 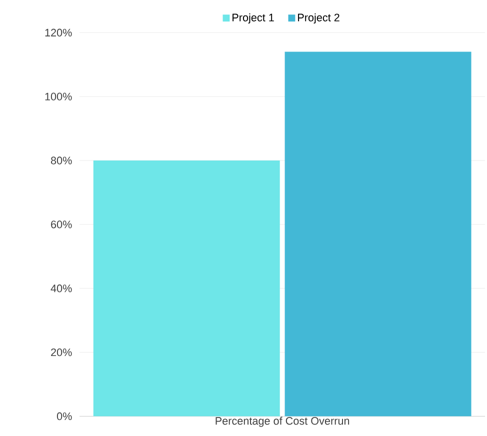 What do you see at coordinates (58, 32) in the screenshot?
I see `y-tick-label: 120%` at bounding box center [58, 32].